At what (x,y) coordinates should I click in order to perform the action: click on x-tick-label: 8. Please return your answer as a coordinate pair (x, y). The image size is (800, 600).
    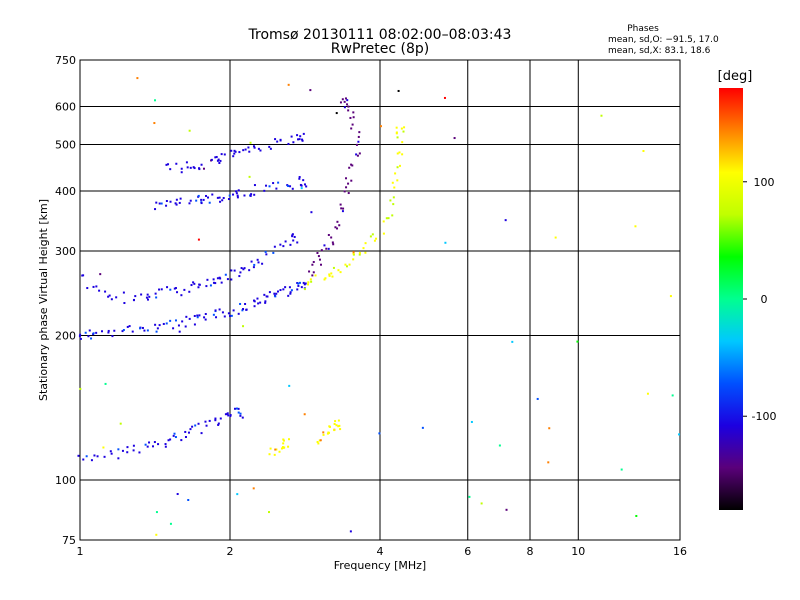
    Looking at the image, I should click on (530, 551).